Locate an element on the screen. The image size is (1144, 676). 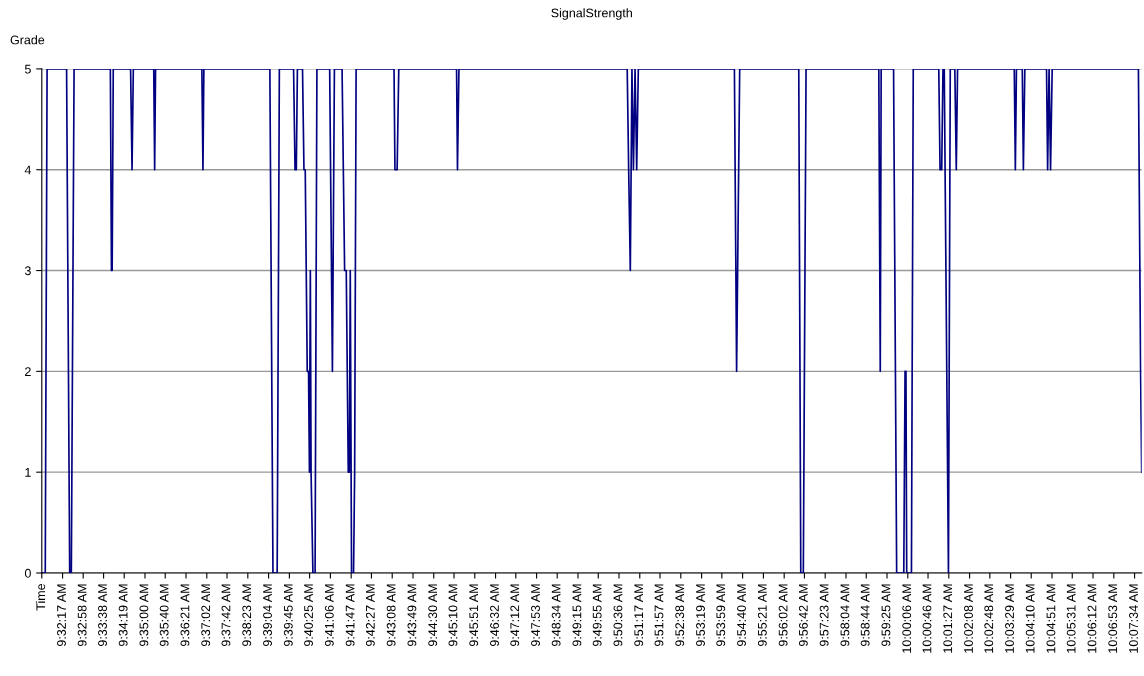
x-tick-label: 9:54:40 AM is located at coordinates (741, 615).